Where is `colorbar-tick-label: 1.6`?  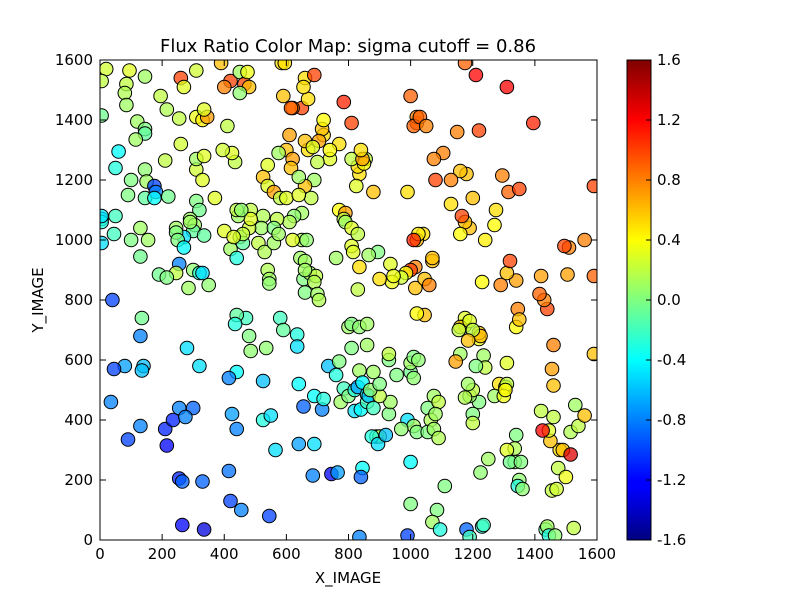 colorbar-tick-label: 1.6 is located at coordinates (669, 60).